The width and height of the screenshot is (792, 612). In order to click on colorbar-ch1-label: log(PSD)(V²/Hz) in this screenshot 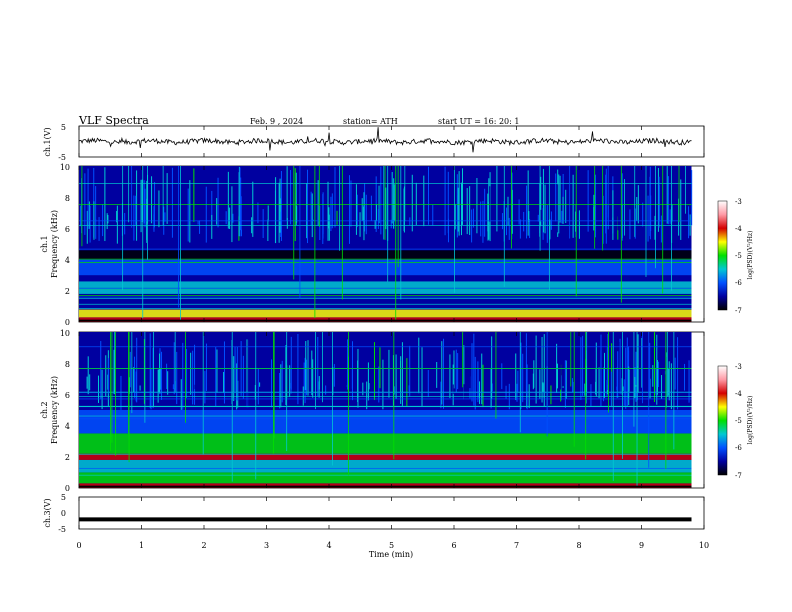, I will do `click(750, 255)`.